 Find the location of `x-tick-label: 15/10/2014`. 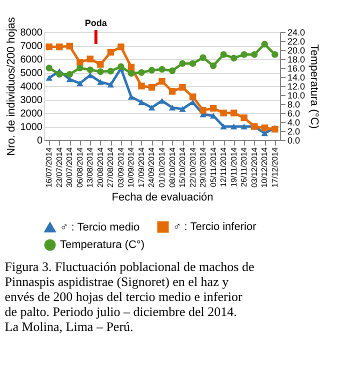

x-tick-label: 15/10/2014 is located at coordinates (183, 167).